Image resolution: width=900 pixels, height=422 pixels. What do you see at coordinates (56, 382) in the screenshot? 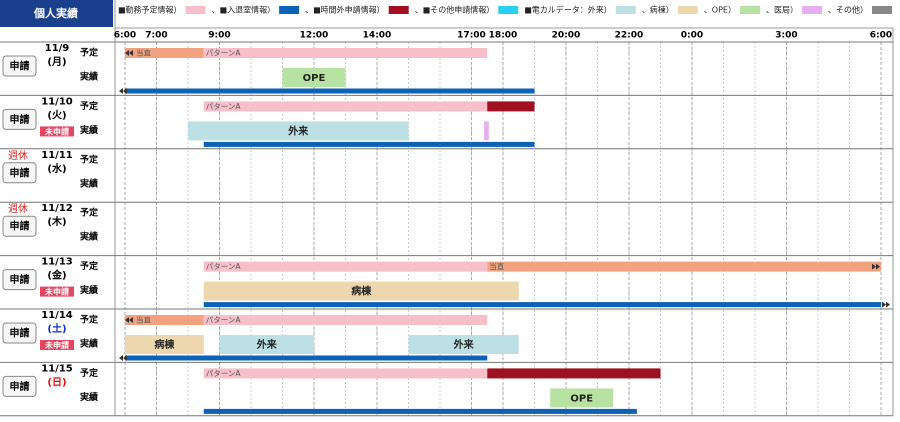
I see `weekday: (日)` at bounding box center [56, 382].